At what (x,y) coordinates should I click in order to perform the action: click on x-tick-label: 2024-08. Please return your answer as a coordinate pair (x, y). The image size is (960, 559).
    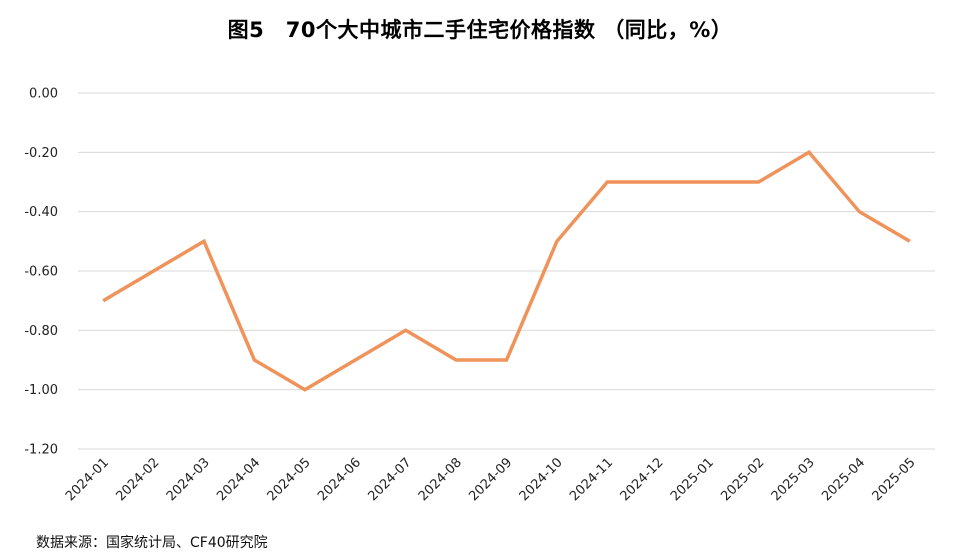
    Looking at the image, I should click on (440, 479).